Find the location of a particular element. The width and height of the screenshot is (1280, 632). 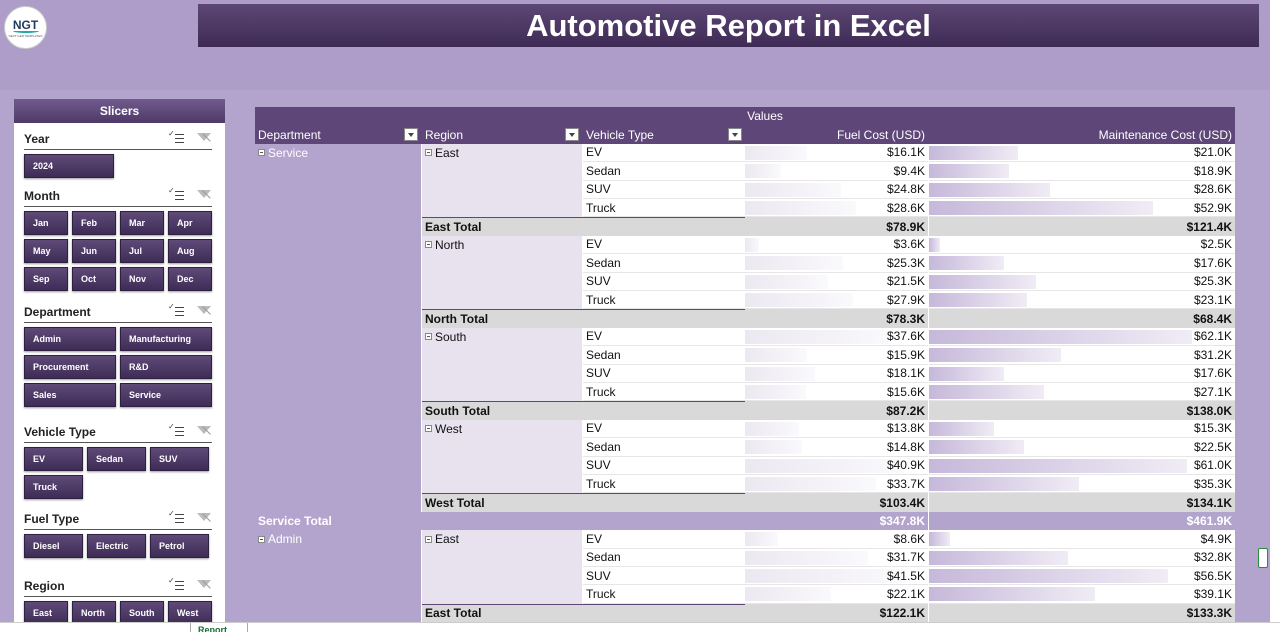

slicer-item-feb: Feb is located at coordinates (94, 223).